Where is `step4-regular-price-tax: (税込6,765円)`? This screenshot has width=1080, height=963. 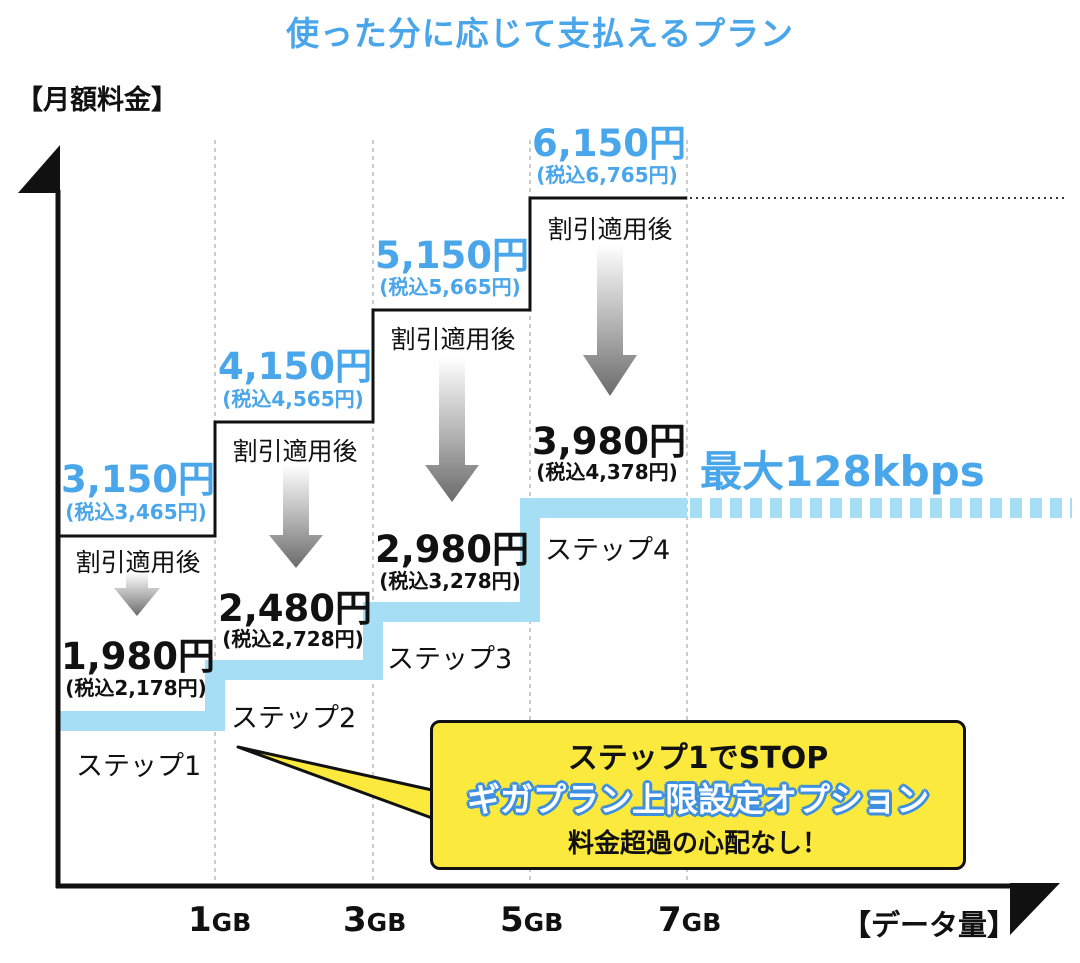 step4-regular-price-tax: (税込6,765円) is located at coordinates (607, 175).